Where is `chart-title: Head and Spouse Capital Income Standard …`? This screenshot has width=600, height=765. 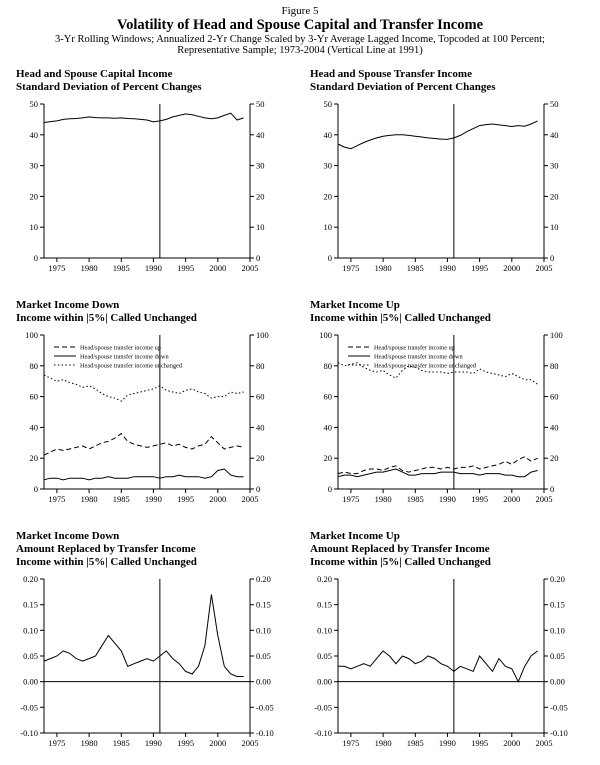
chart-title: Head and Spouse Capital Income Standard … is located at coordinates (158, 81).